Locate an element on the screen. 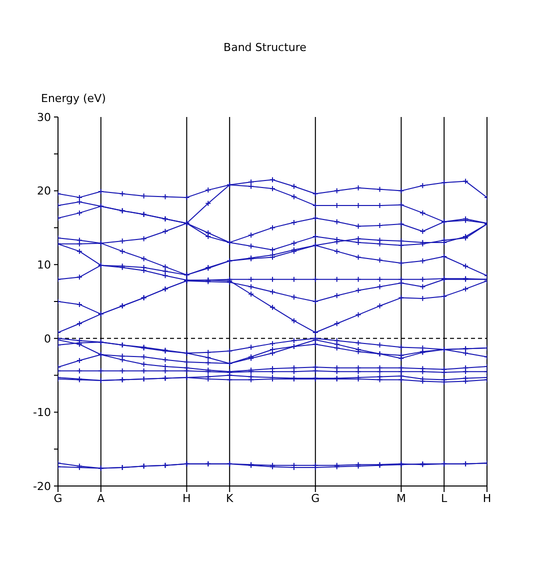 The image size is (547, 586). y-tick-label: 0 is located at coordinates (47, 339).